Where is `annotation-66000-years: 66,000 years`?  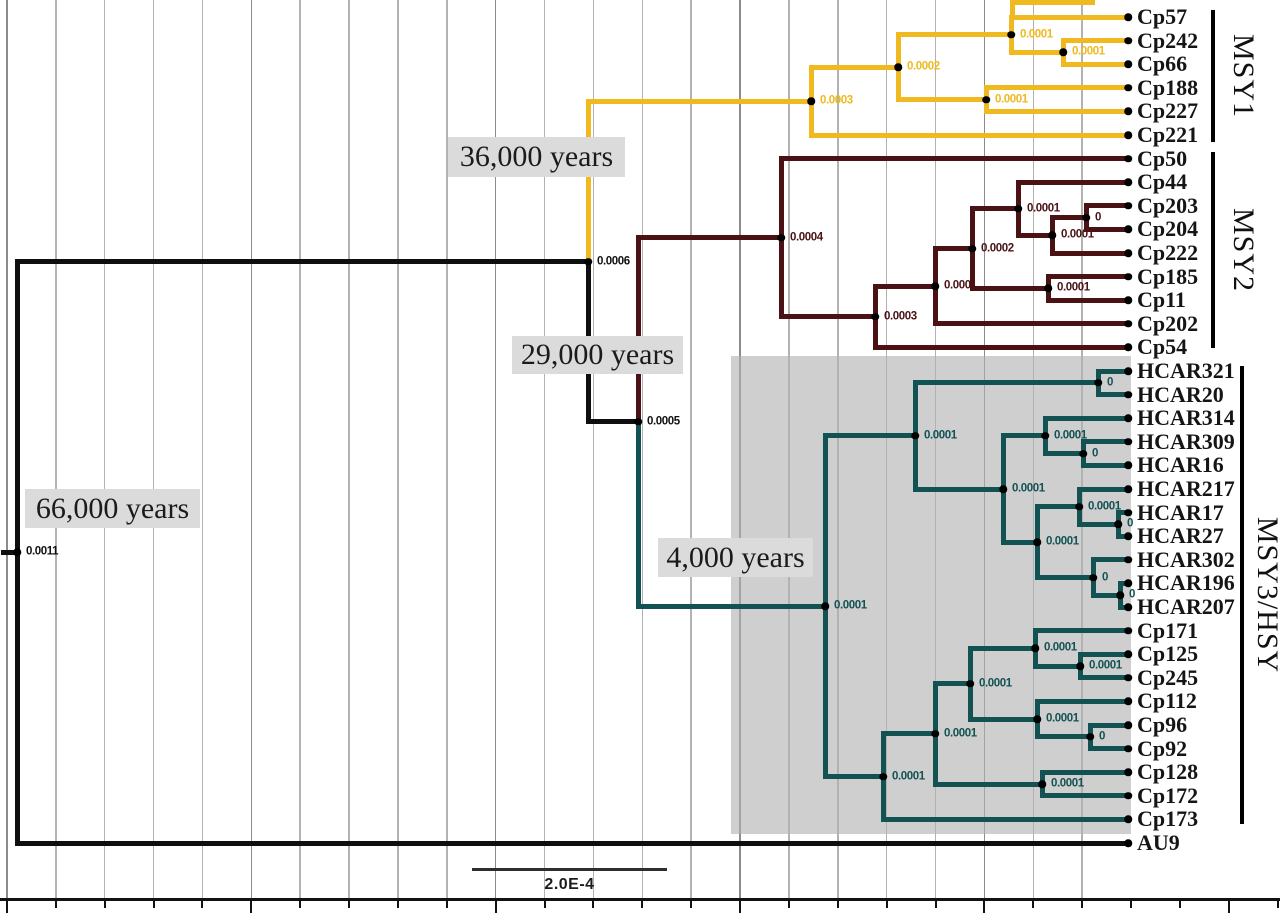 annotation-66000-years: 66,000 years is located at coordinates (112, 508).